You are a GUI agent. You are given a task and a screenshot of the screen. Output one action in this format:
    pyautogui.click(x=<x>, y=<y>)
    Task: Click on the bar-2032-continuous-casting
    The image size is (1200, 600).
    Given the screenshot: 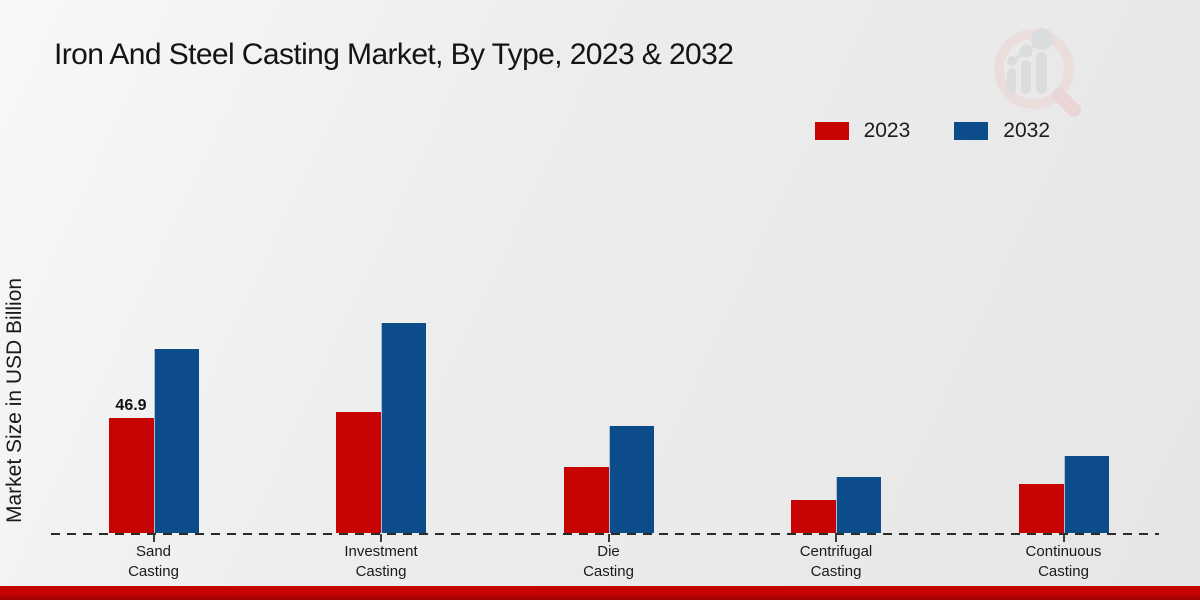 What is the action you would take?
    pyautogui.click(x=1086, y=494)
    